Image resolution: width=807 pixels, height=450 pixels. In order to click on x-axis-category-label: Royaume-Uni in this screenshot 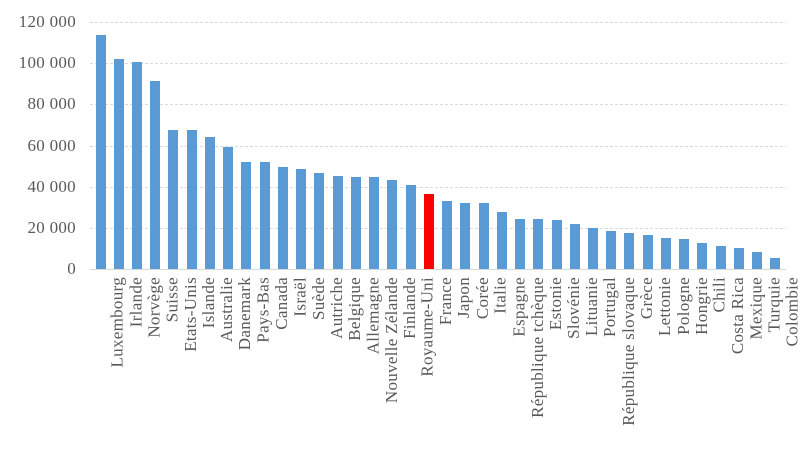, I will do `click(428, 327)`.